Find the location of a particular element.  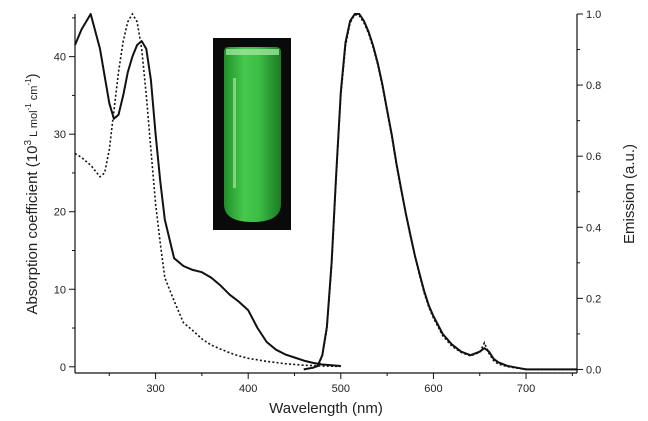

y-right-axis-title: Emission (a.u.) is located at coordinates (629, 194).